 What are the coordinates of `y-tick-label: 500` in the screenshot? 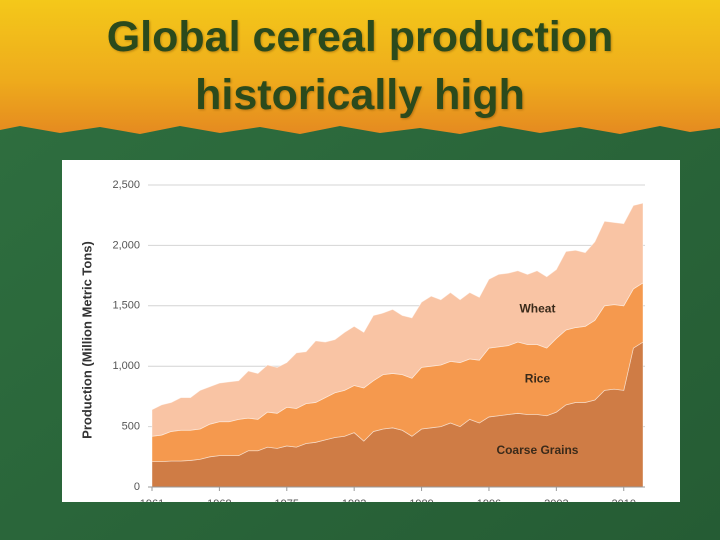 It's located at (131, 427).